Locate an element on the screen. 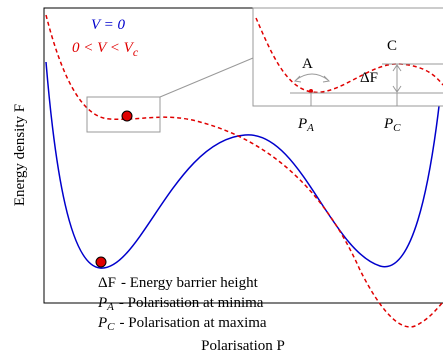 Image resolution: width=443 pixels, height=362 pixels. symbol: ΔF is located at coordinates (107, 283).